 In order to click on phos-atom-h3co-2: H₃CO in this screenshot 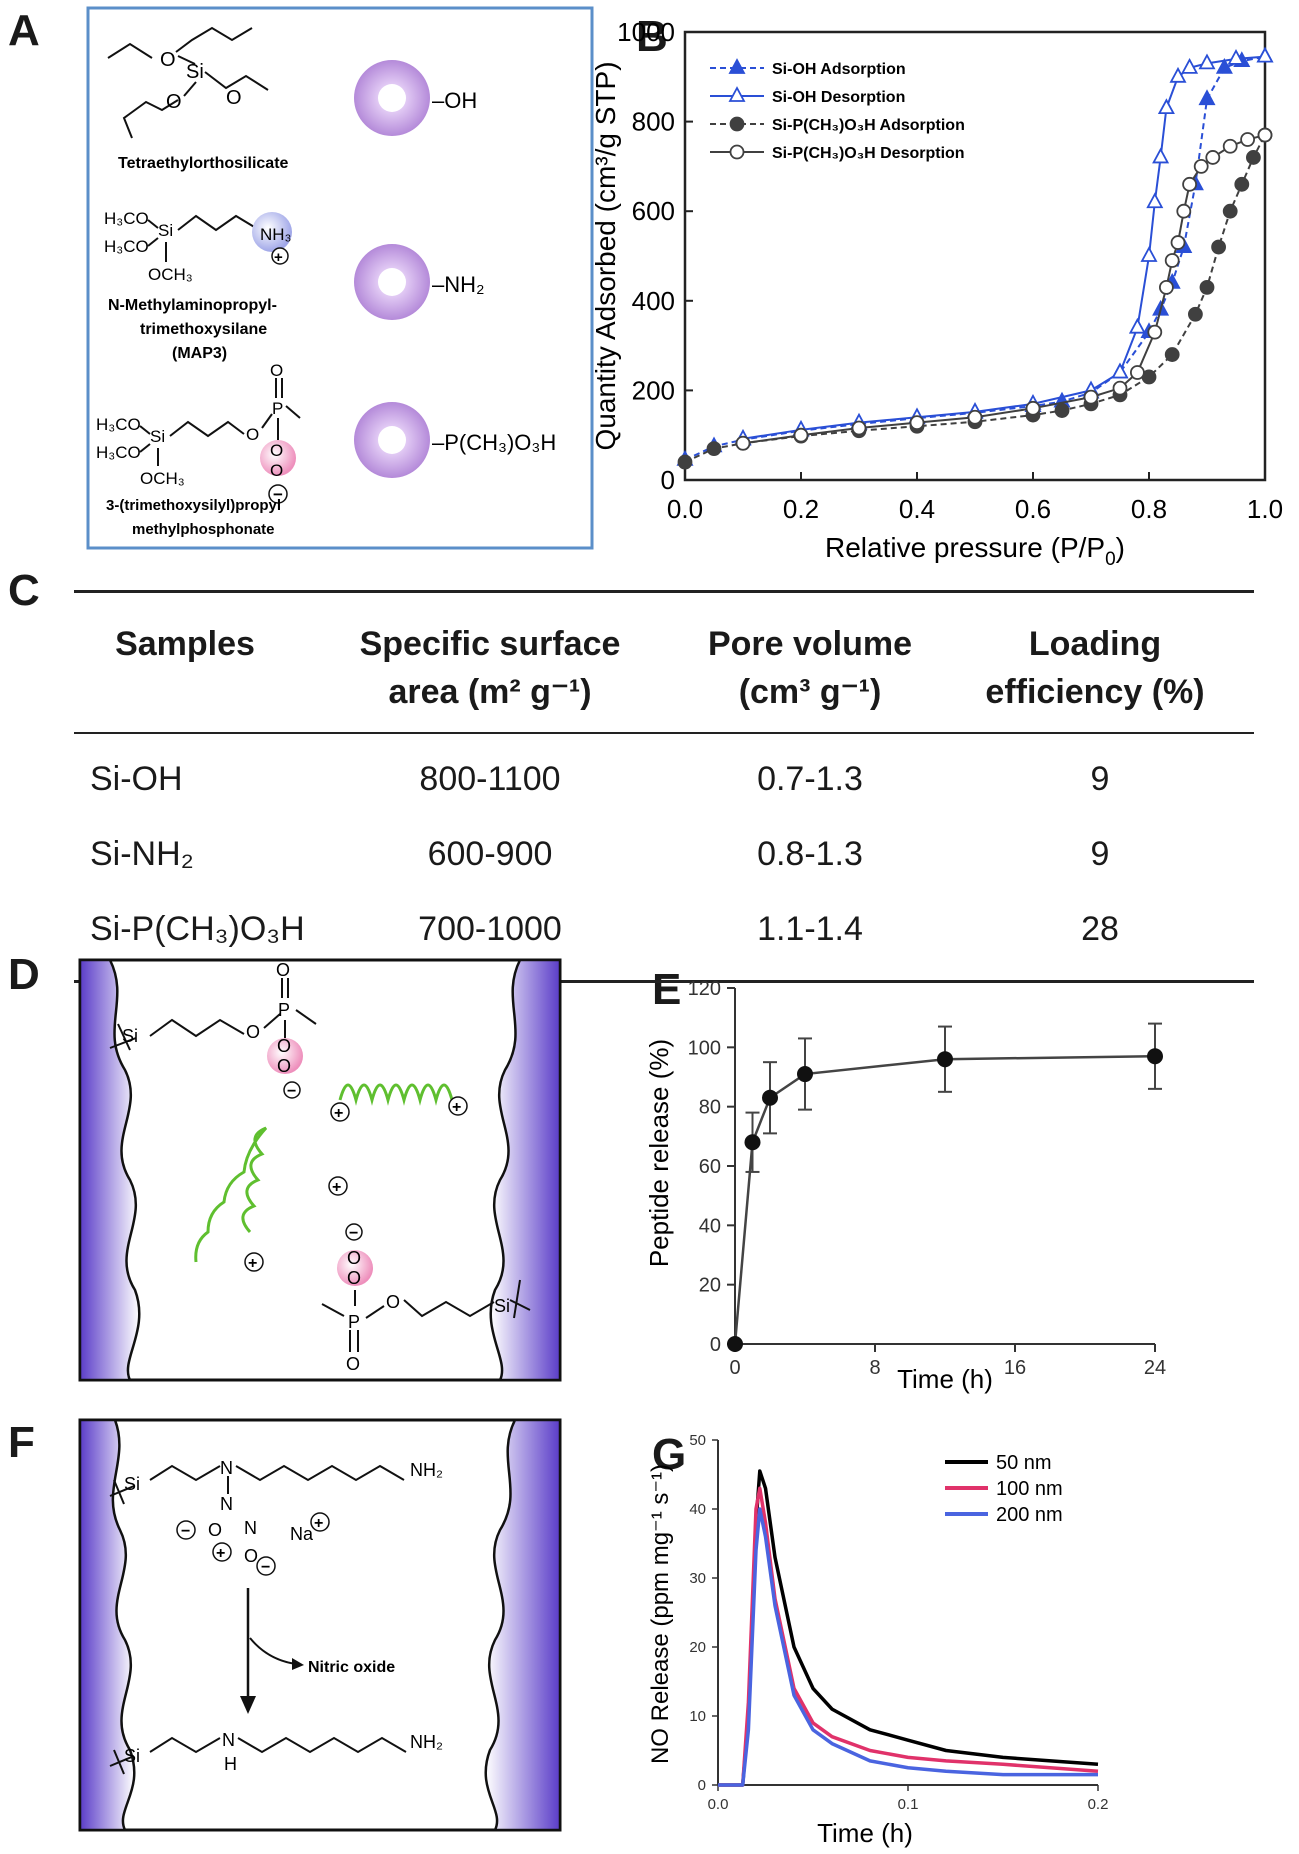, I will do `click(118, 452)`.